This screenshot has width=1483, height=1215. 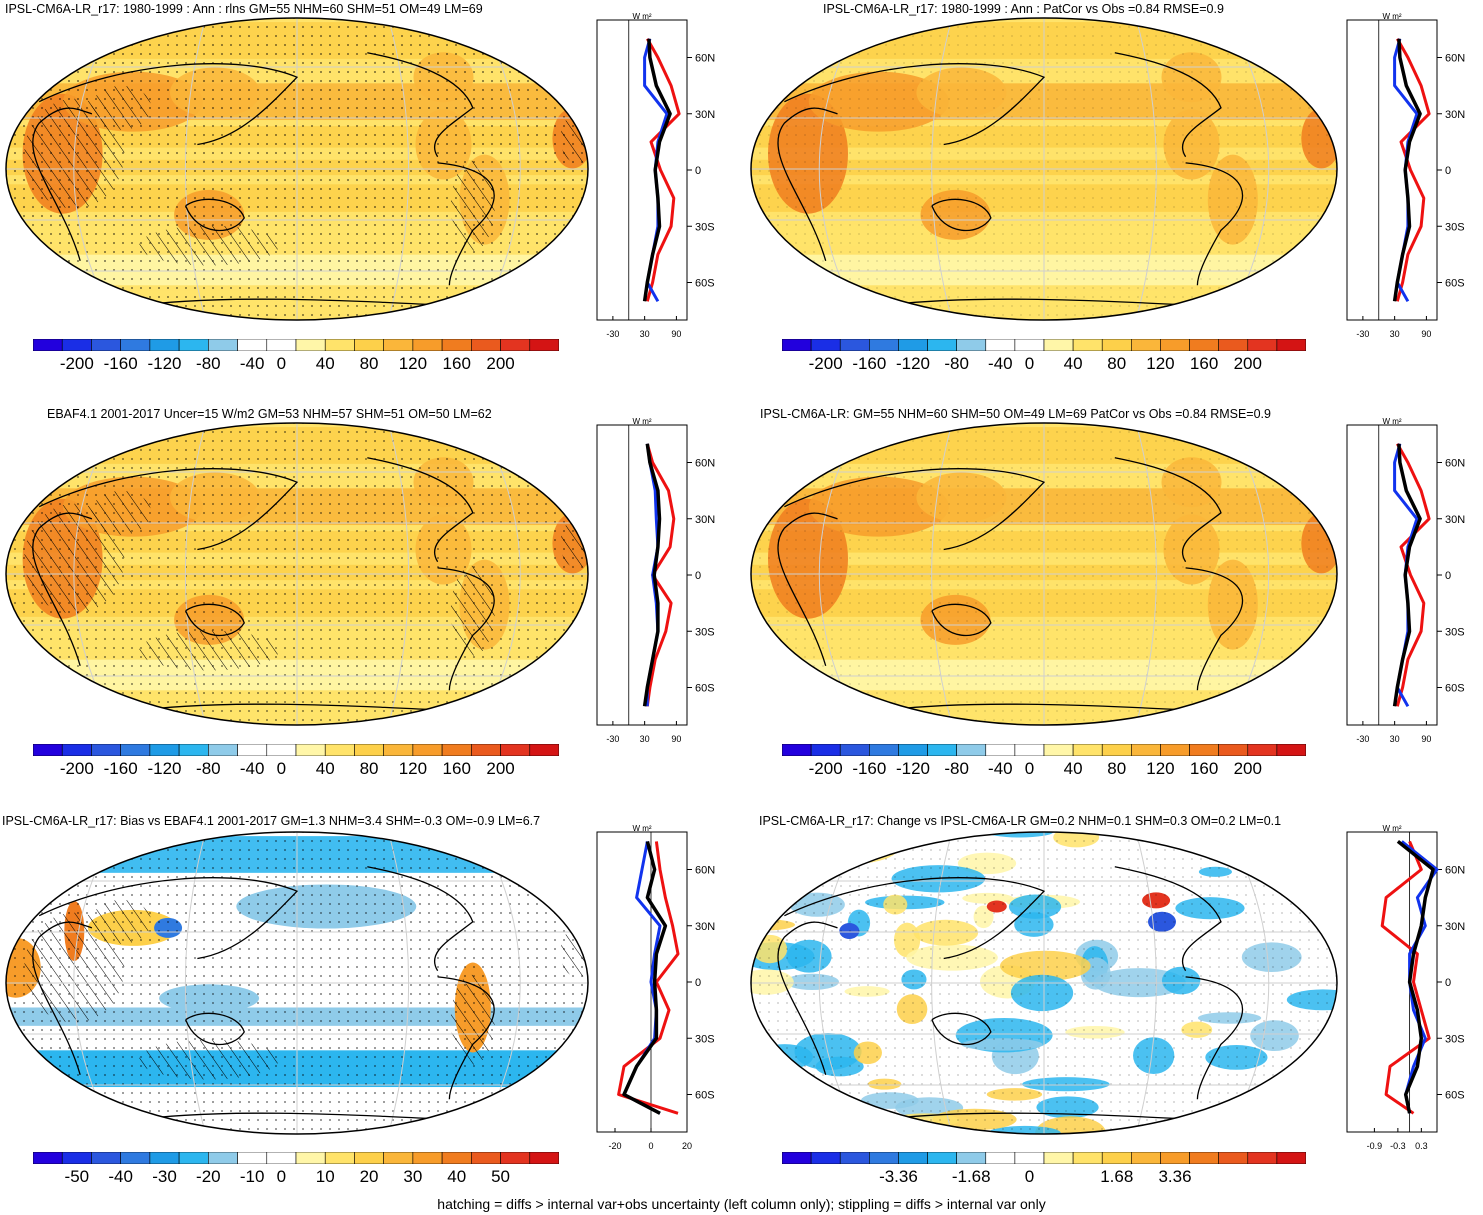 What do you see at coordinates (869, 768) in the screenshot?
I see `colorbar-tick-label: -160` at bounding box center [869, 768].